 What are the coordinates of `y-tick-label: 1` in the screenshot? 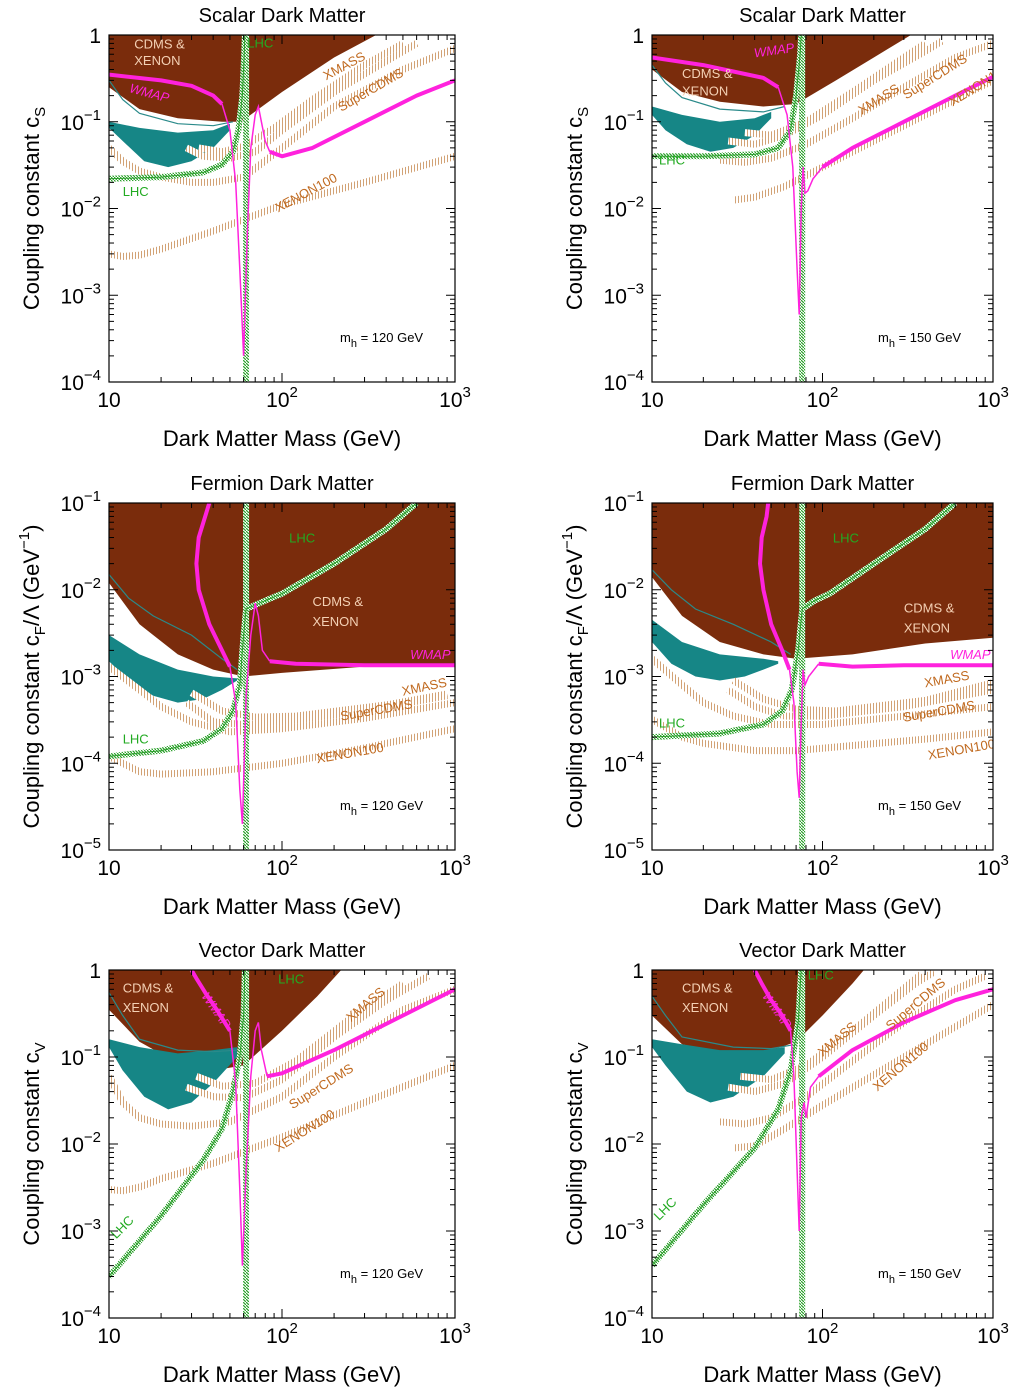 It's located at (638, 36).